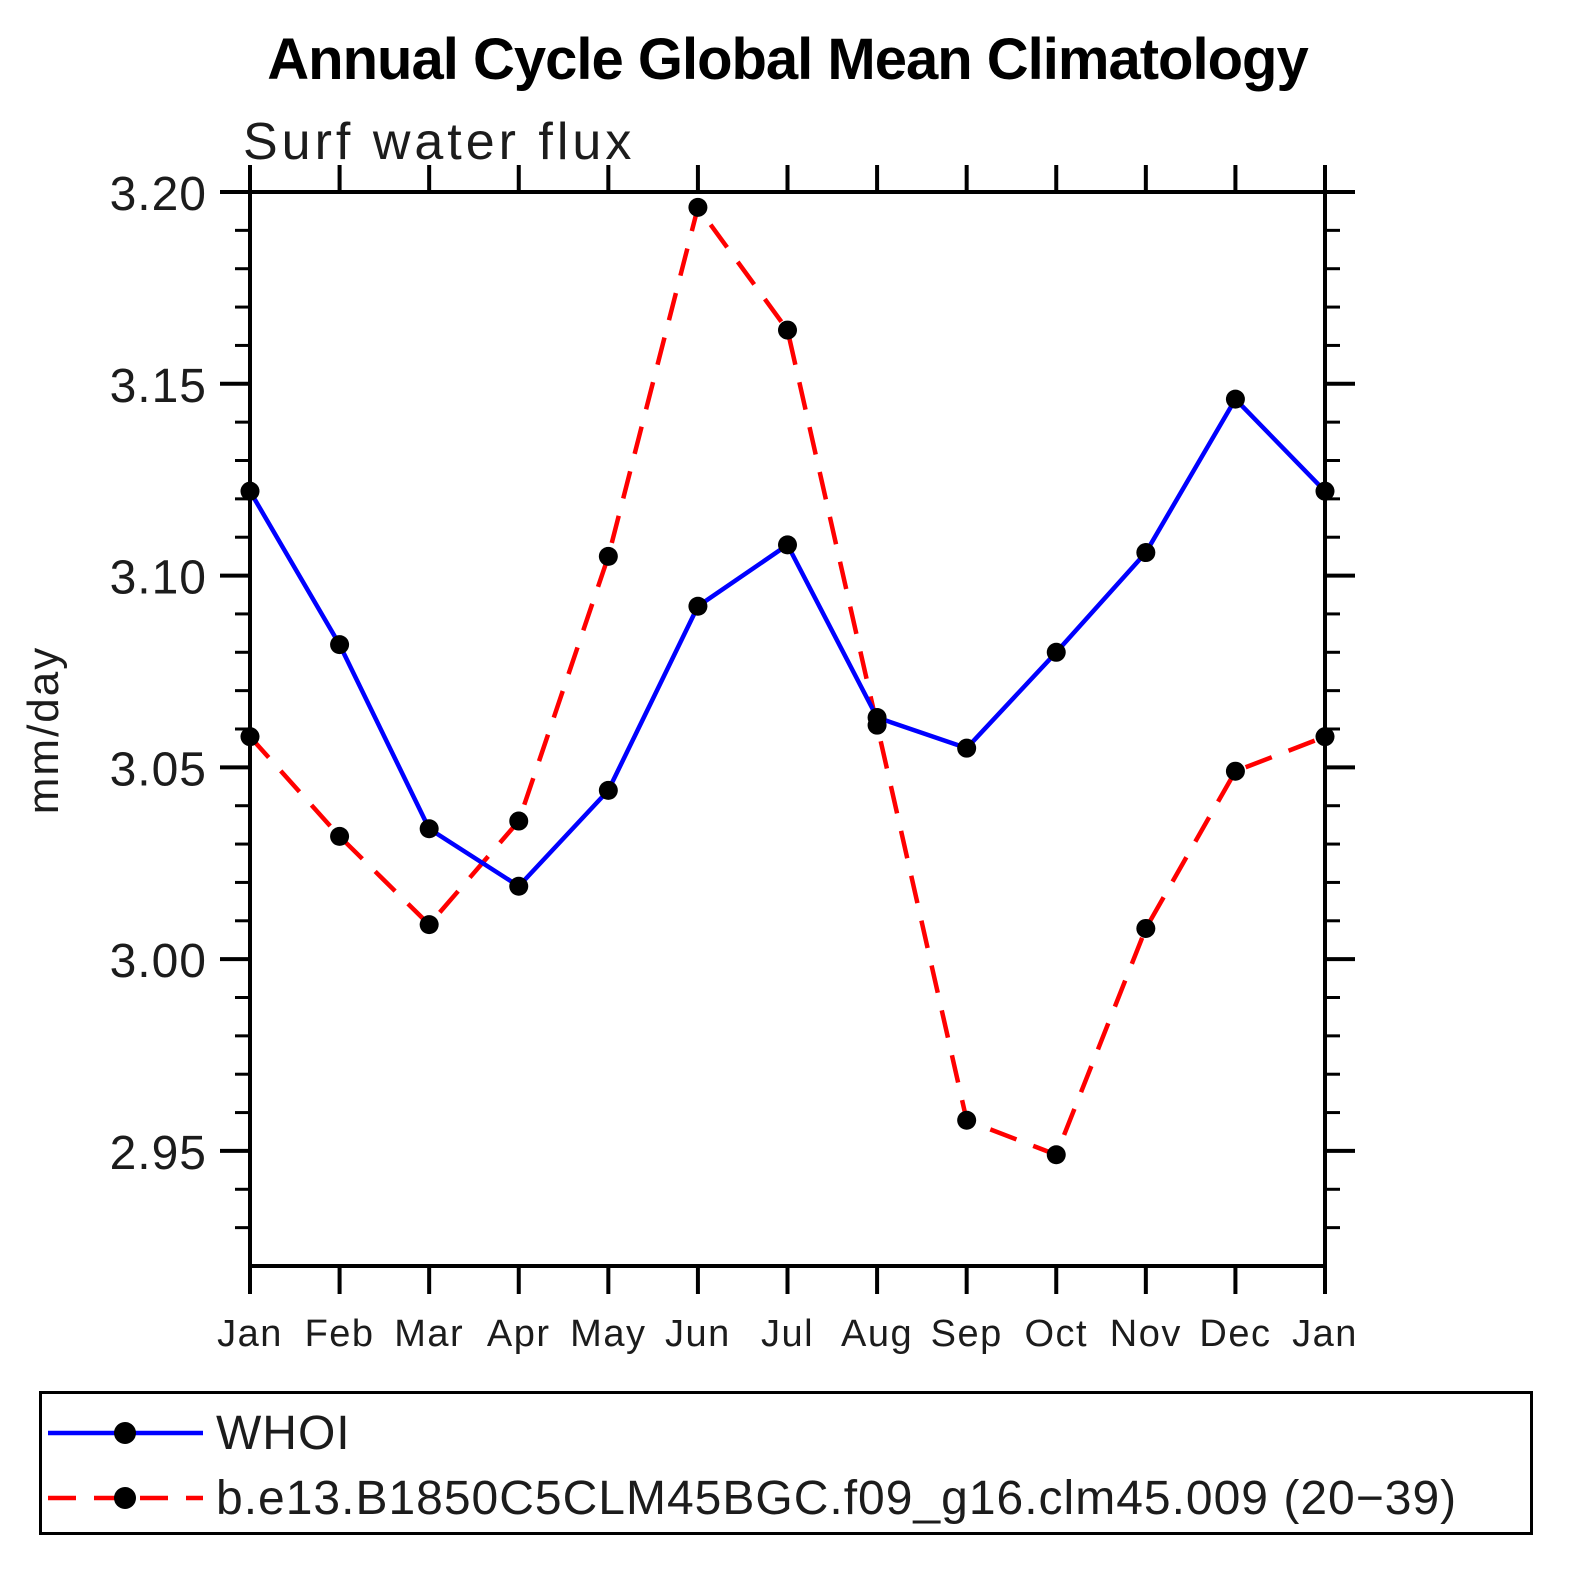 The image size is (1574, 1574). Describe the element at coordinates (877, 1334) in the screenshot. I see `month-label: Aug` at that location.